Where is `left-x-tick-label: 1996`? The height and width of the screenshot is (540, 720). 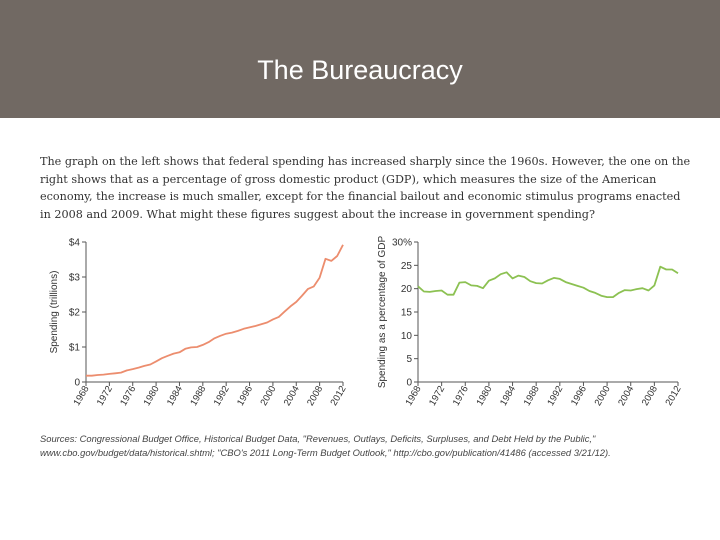
left-x-tick-label: 1996 is located at coordinates (245, 396).